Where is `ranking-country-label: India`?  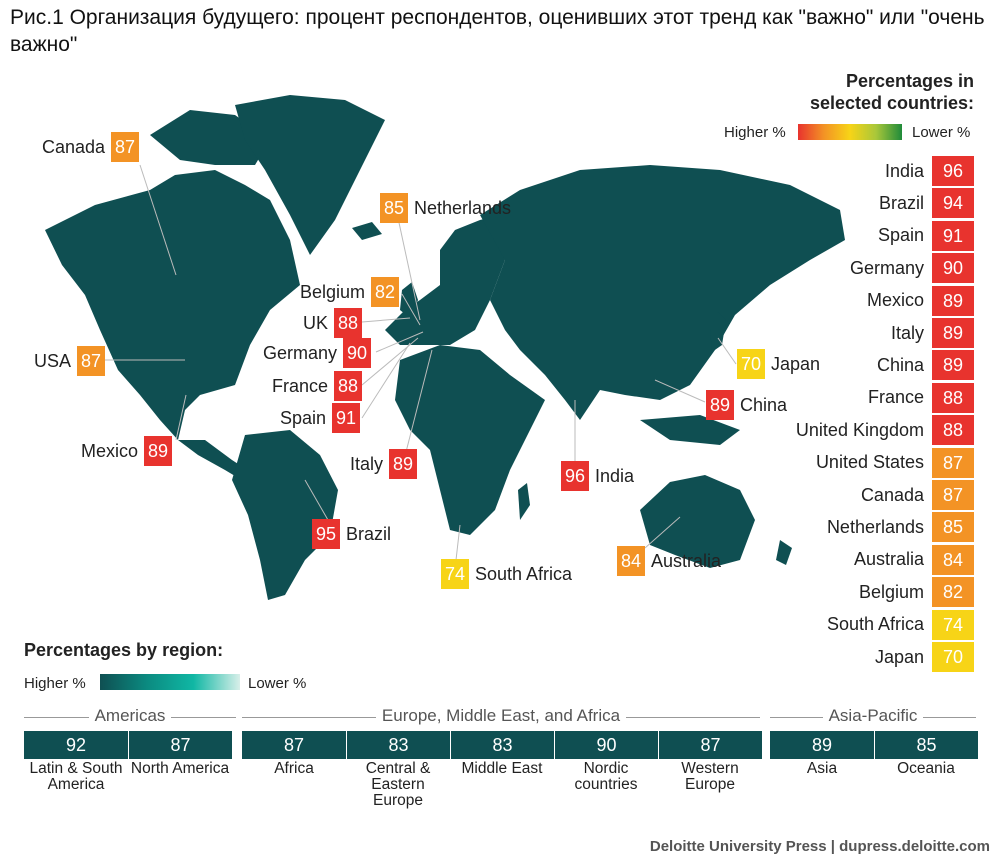
ranking-country-label: India is located at coordinates (904, 170).